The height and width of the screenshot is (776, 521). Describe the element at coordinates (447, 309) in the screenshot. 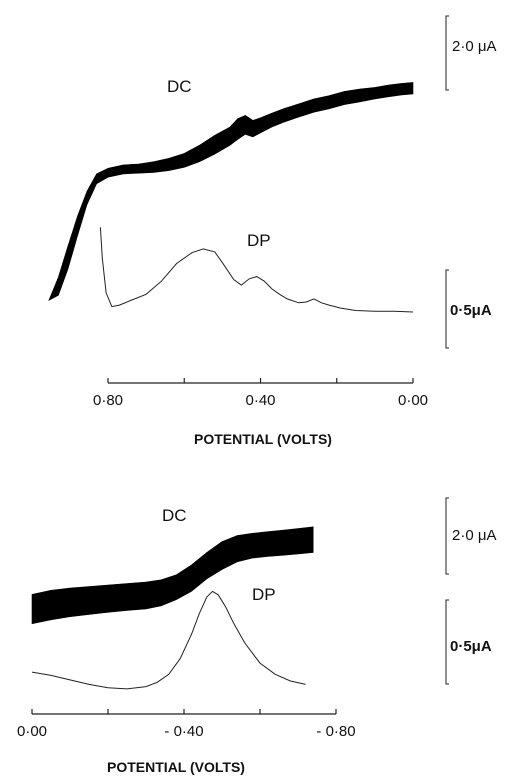

I see `top-dp-scale-bar` at that location.